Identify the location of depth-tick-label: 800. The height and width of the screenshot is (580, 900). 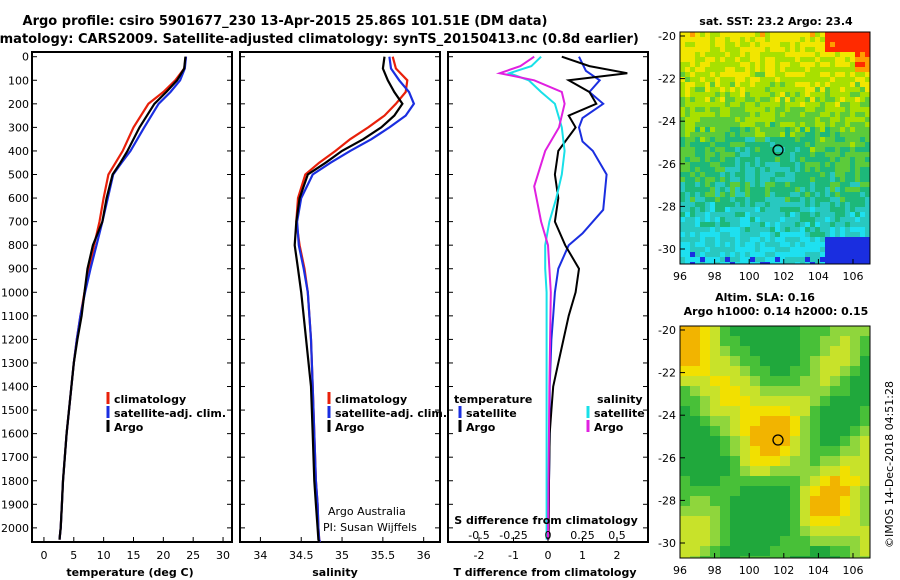
(18, 245).